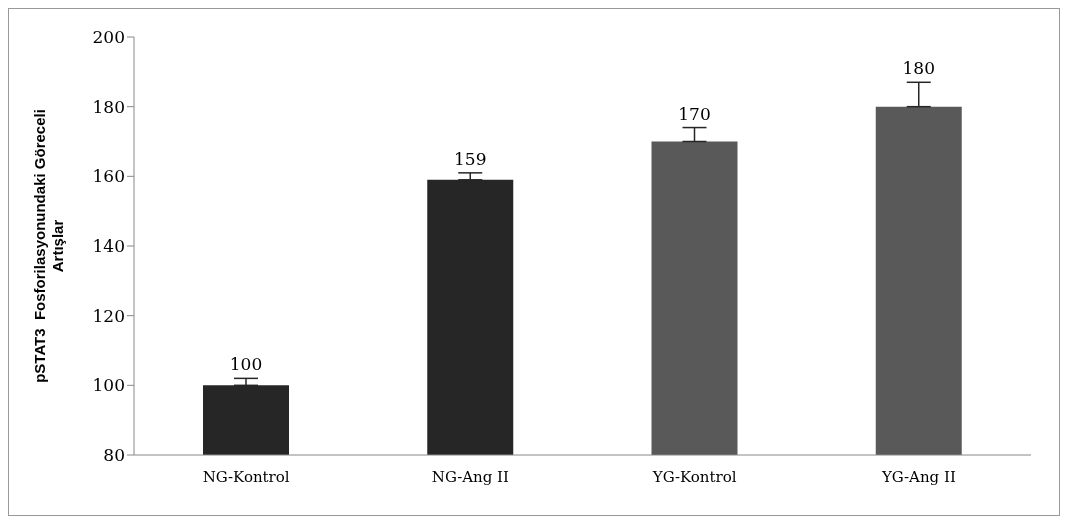  Describe the element at coordinates (114, 455) in the screenshot. I see `y-tick-label: 80` at that location.